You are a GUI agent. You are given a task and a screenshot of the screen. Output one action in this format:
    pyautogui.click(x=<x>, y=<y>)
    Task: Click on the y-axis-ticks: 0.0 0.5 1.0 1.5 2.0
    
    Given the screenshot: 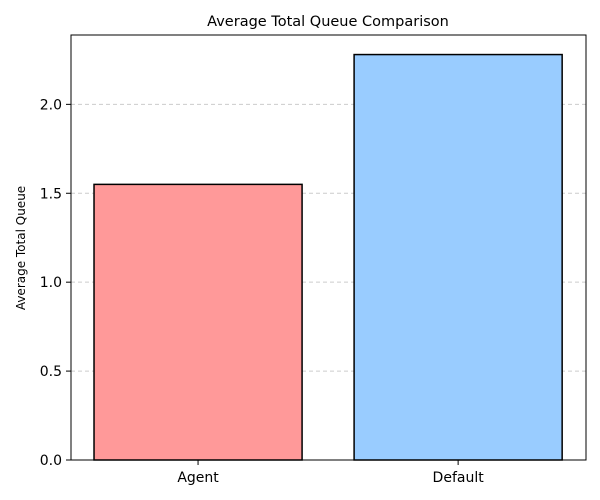 What is the action you would take?
    pyautogui.click(x=55, y=283)
    